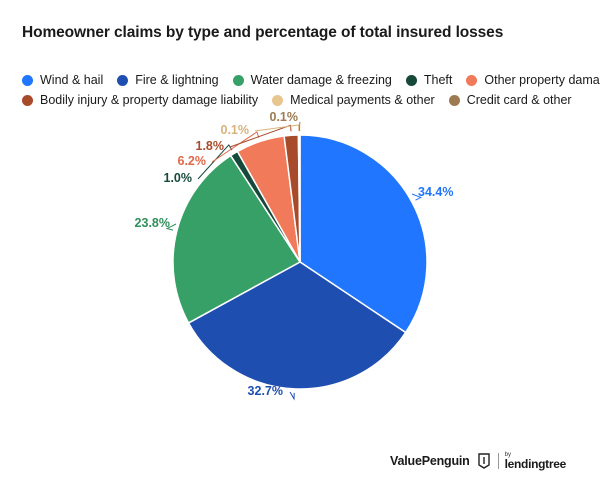 The image size is (600, 486). What do you see at coordinates (152, 223) in the screenshot?
I see `data-label: 23.8%` at bounding box center [152, 223].